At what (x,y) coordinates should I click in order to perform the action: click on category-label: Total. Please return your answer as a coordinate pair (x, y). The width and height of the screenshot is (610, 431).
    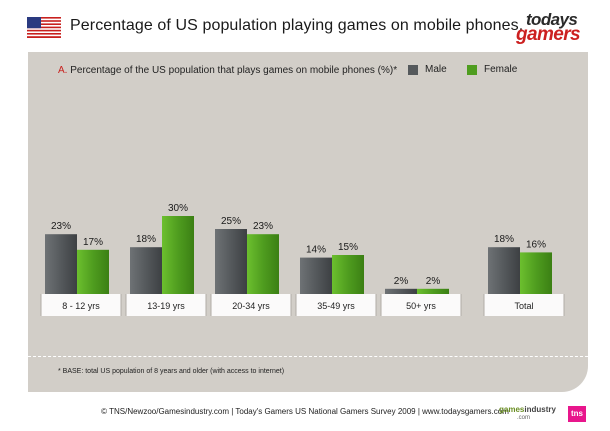
    Looking at the image, I should click on (523, 306).